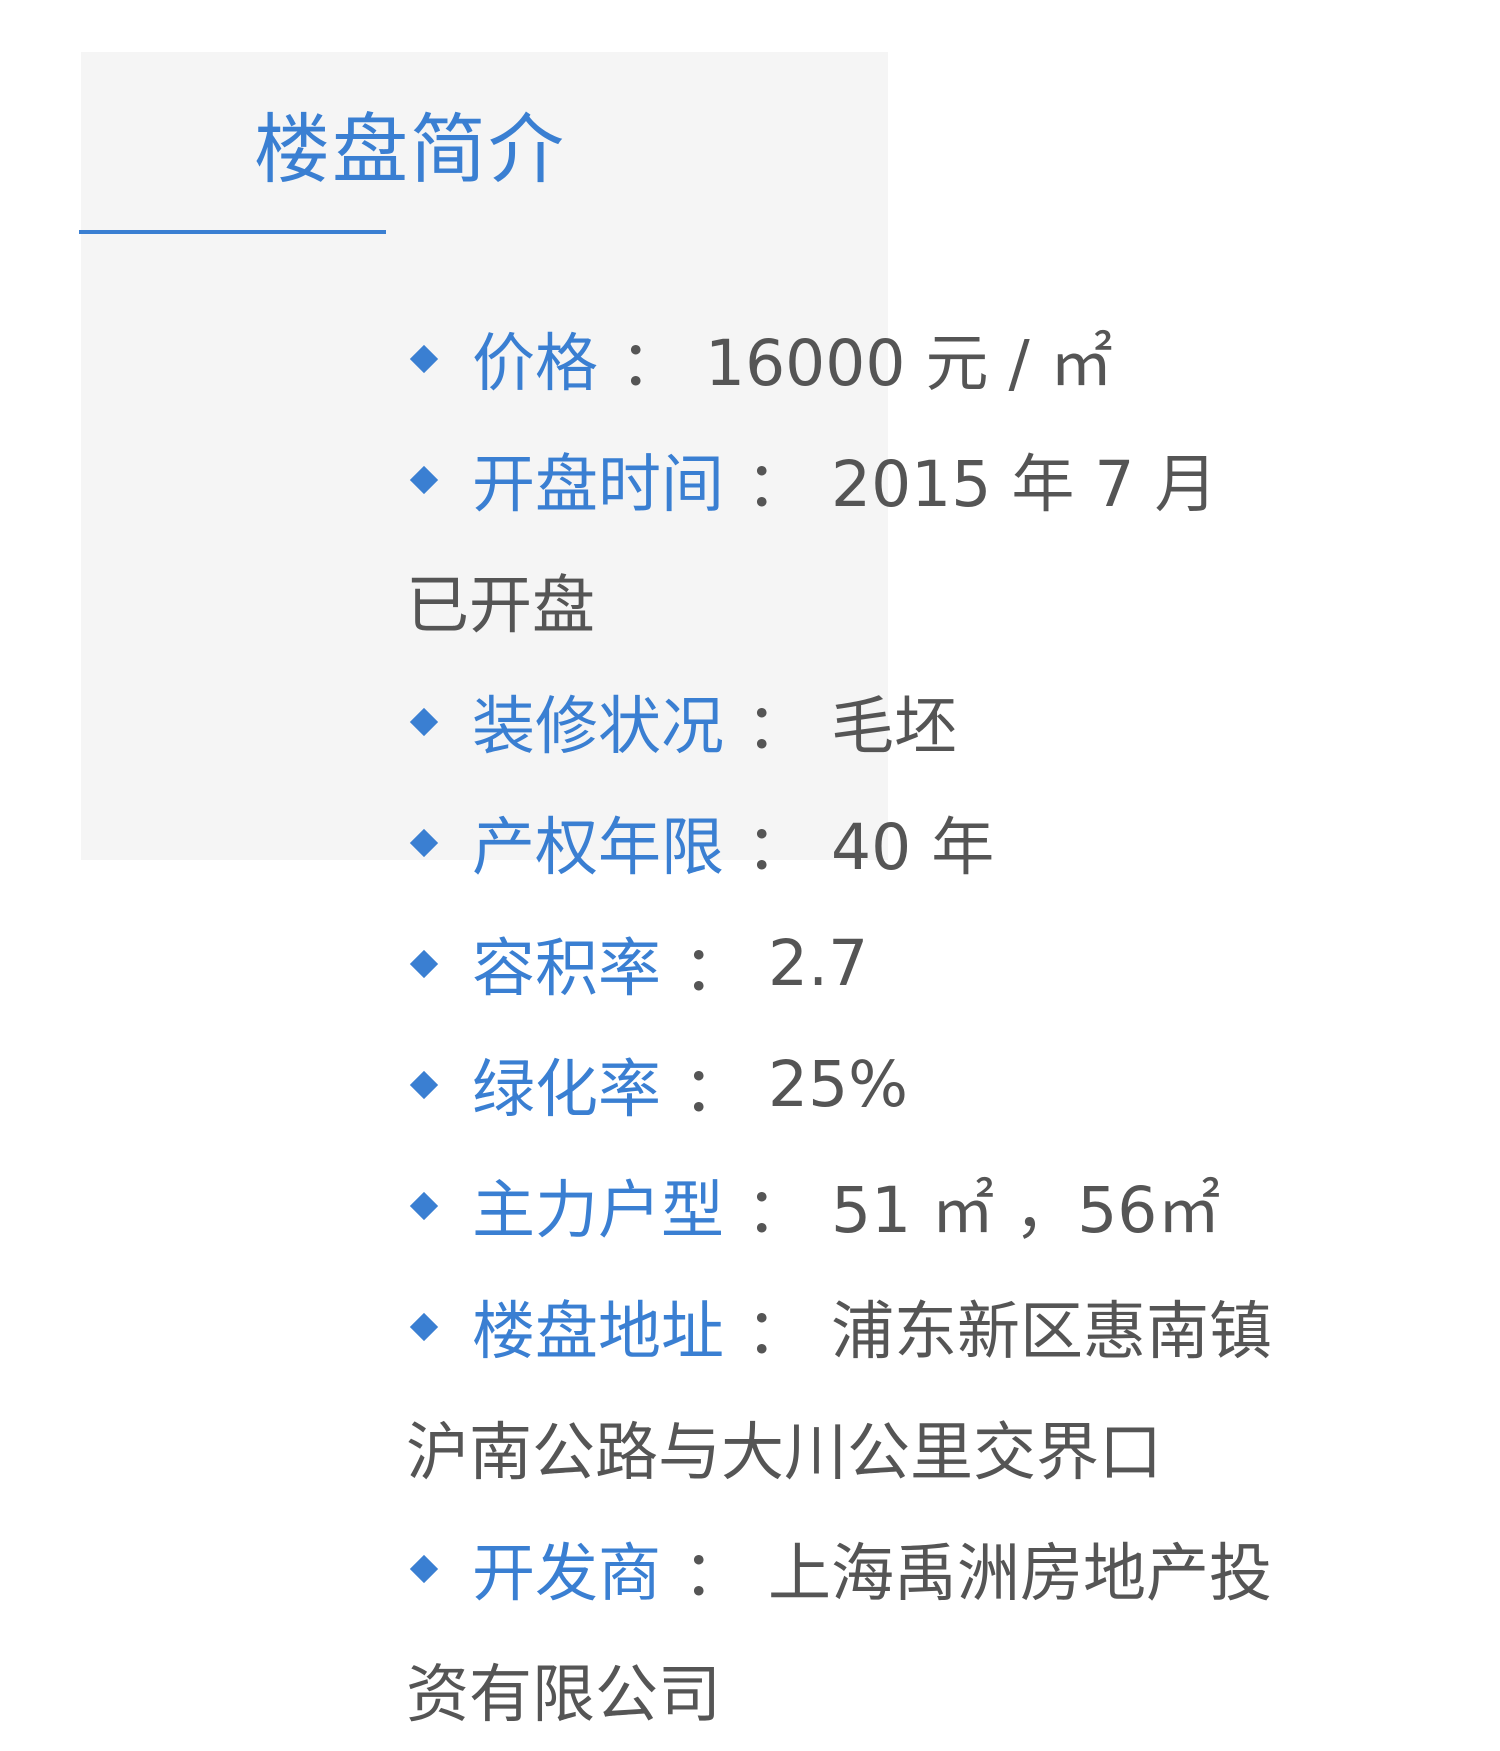  I want to click on info-value: 16000 元 / ㎡, so click(909, 363).